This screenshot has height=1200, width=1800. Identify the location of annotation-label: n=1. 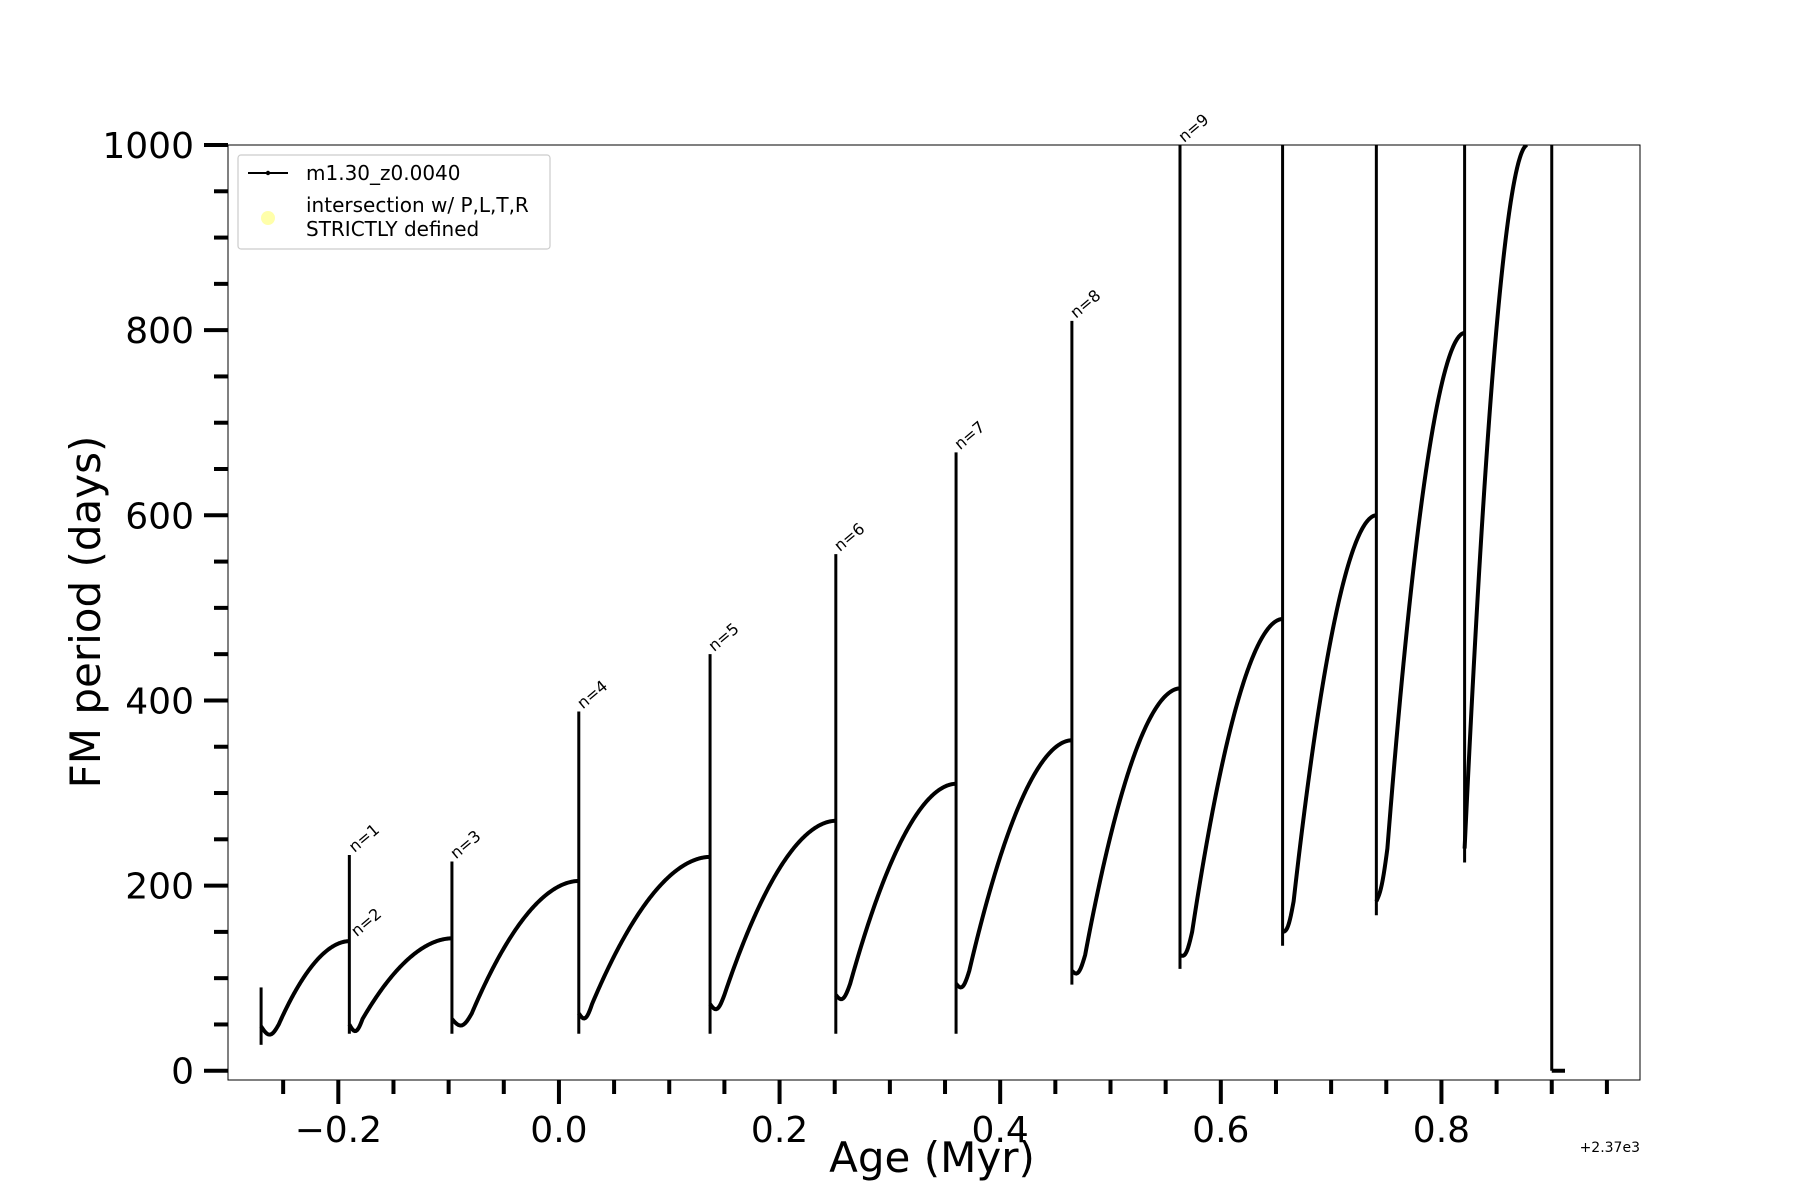
(364, 838).